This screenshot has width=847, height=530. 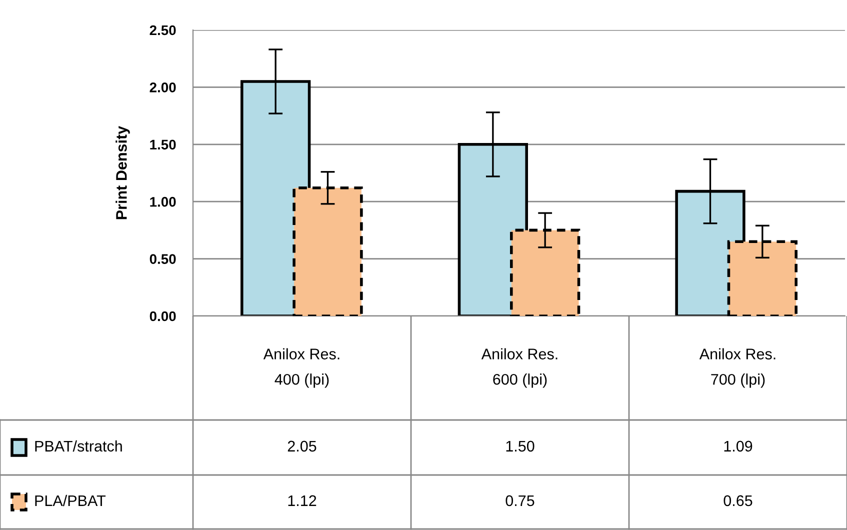 I want to click on y-tick-label: 1.00, so click(x=163, y=201).